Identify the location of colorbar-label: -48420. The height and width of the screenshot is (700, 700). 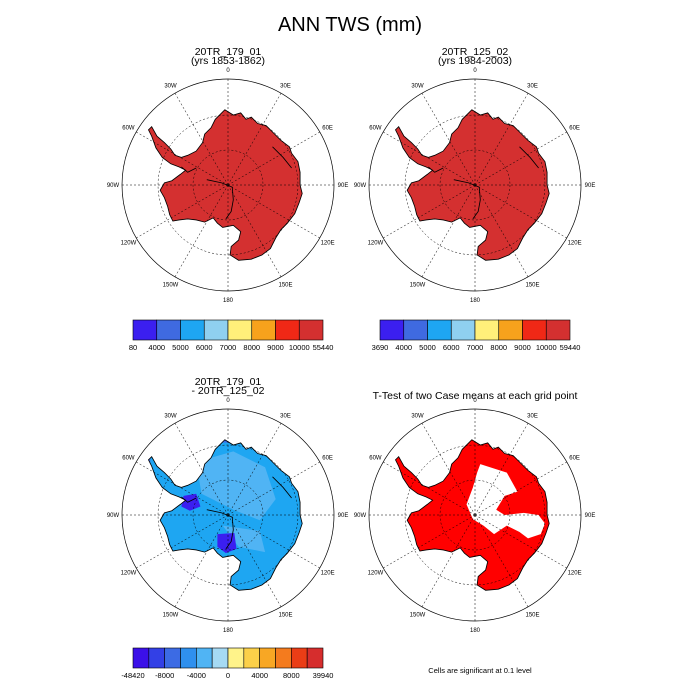
(132, 675).